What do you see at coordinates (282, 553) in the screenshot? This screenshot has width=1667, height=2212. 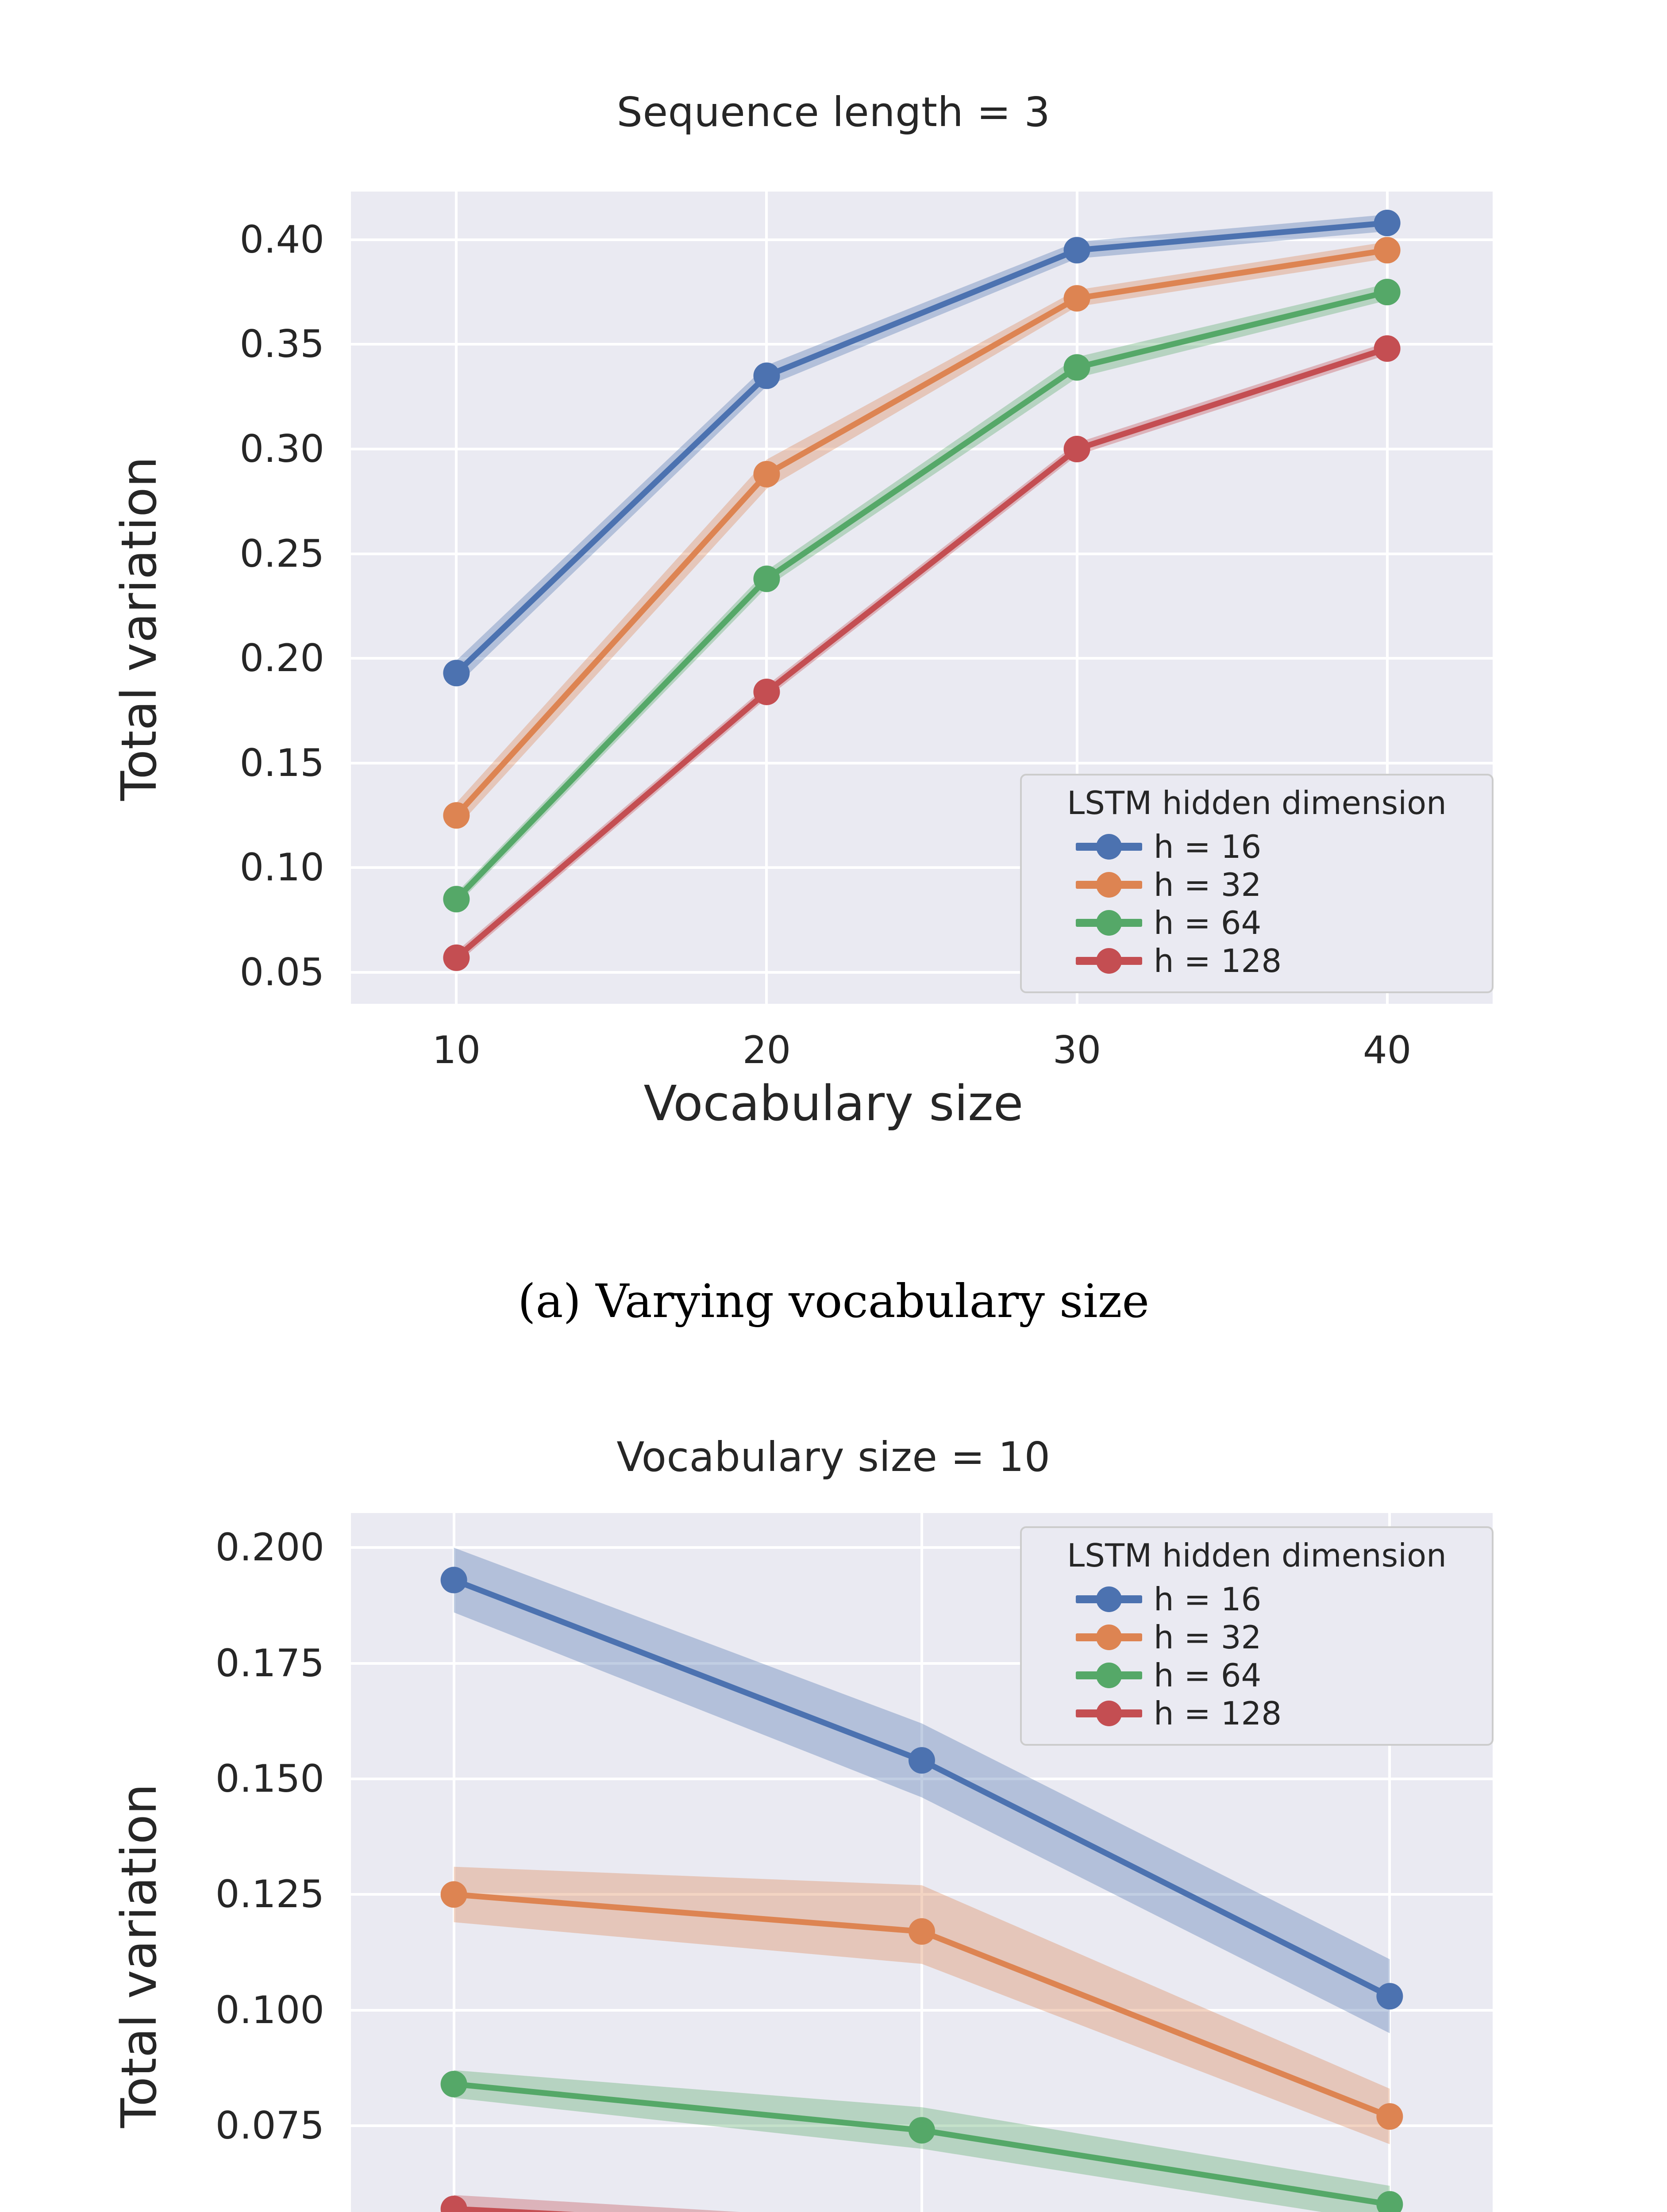 I see `y-tick-label: 0.25` at bounding box center [282, 553].